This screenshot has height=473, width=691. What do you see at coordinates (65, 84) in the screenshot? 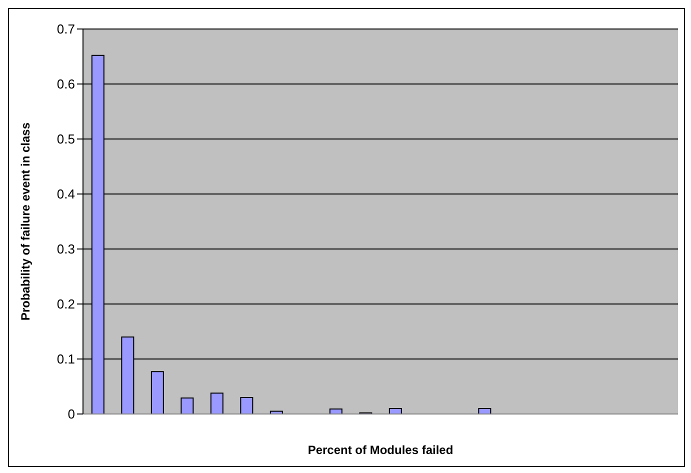
I see `y-tick-label: 0.6` at bounding box center [65, 84].